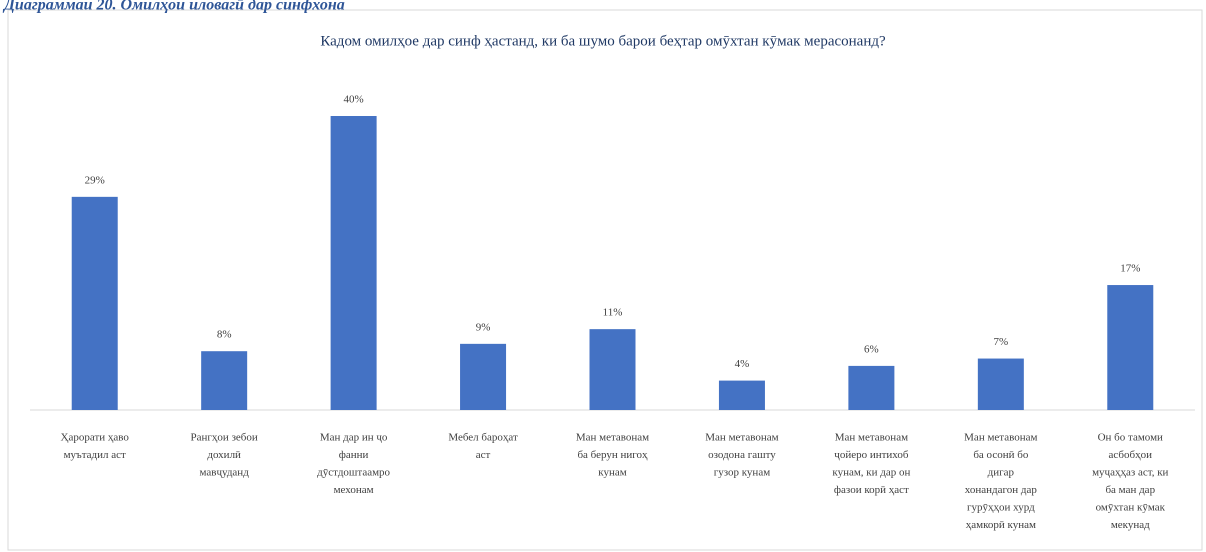 The image size is (1206, 552). I want to click on x-tick-label: кунам, ки дар он, so click(871, 473).